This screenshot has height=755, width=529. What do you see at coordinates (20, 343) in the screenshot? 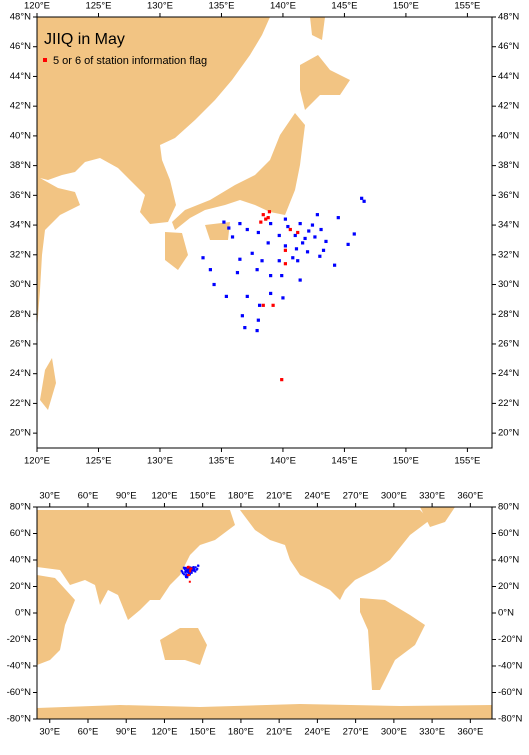
I see `y-tick-label: 26°N` at bounding box center [20, 343].